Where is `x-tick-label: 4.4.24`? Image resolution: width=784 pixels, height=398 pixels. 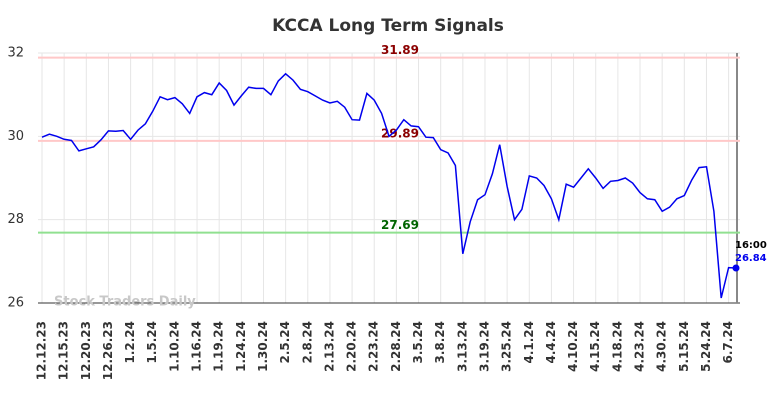 x-tick-label: 4.4.24 is located at coordinates (551, 342).